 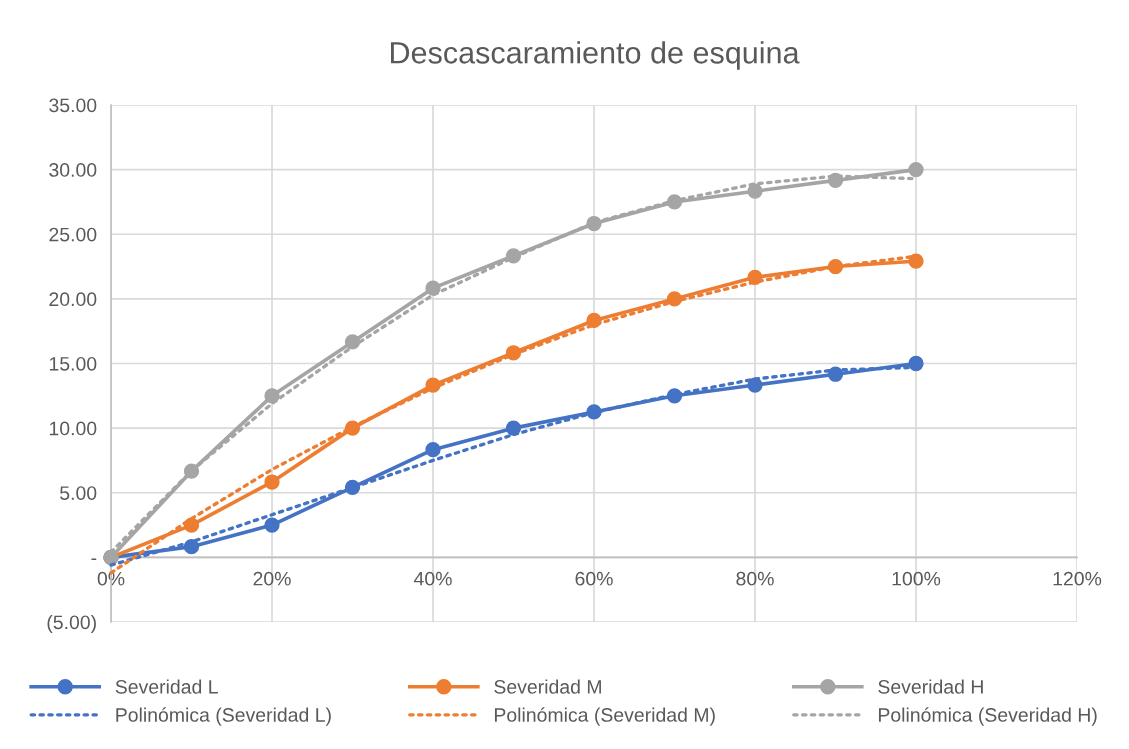 I want to click on legend-label: Polinómica (Severidad M), so click(x=604, y=716).